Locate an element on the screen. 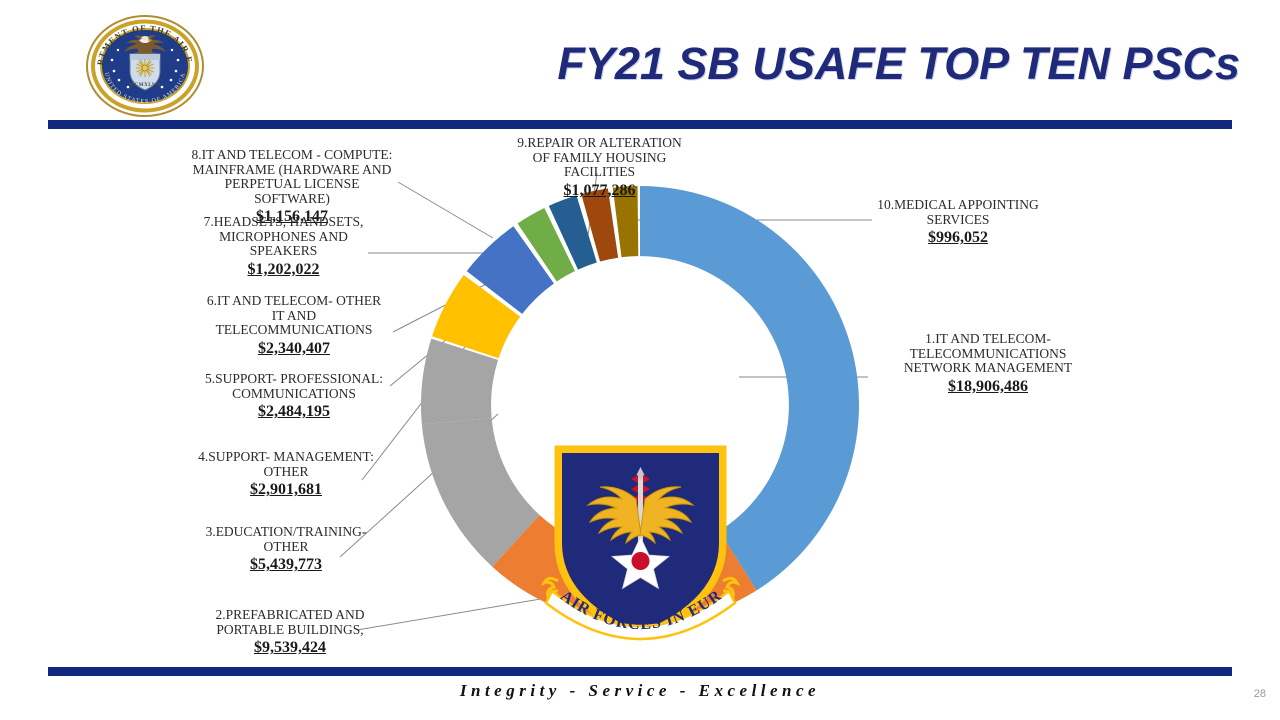 The height and width of the screenshot is (720, 1280). svg-text: MCMXLVII is located at coordinates (145, 85).